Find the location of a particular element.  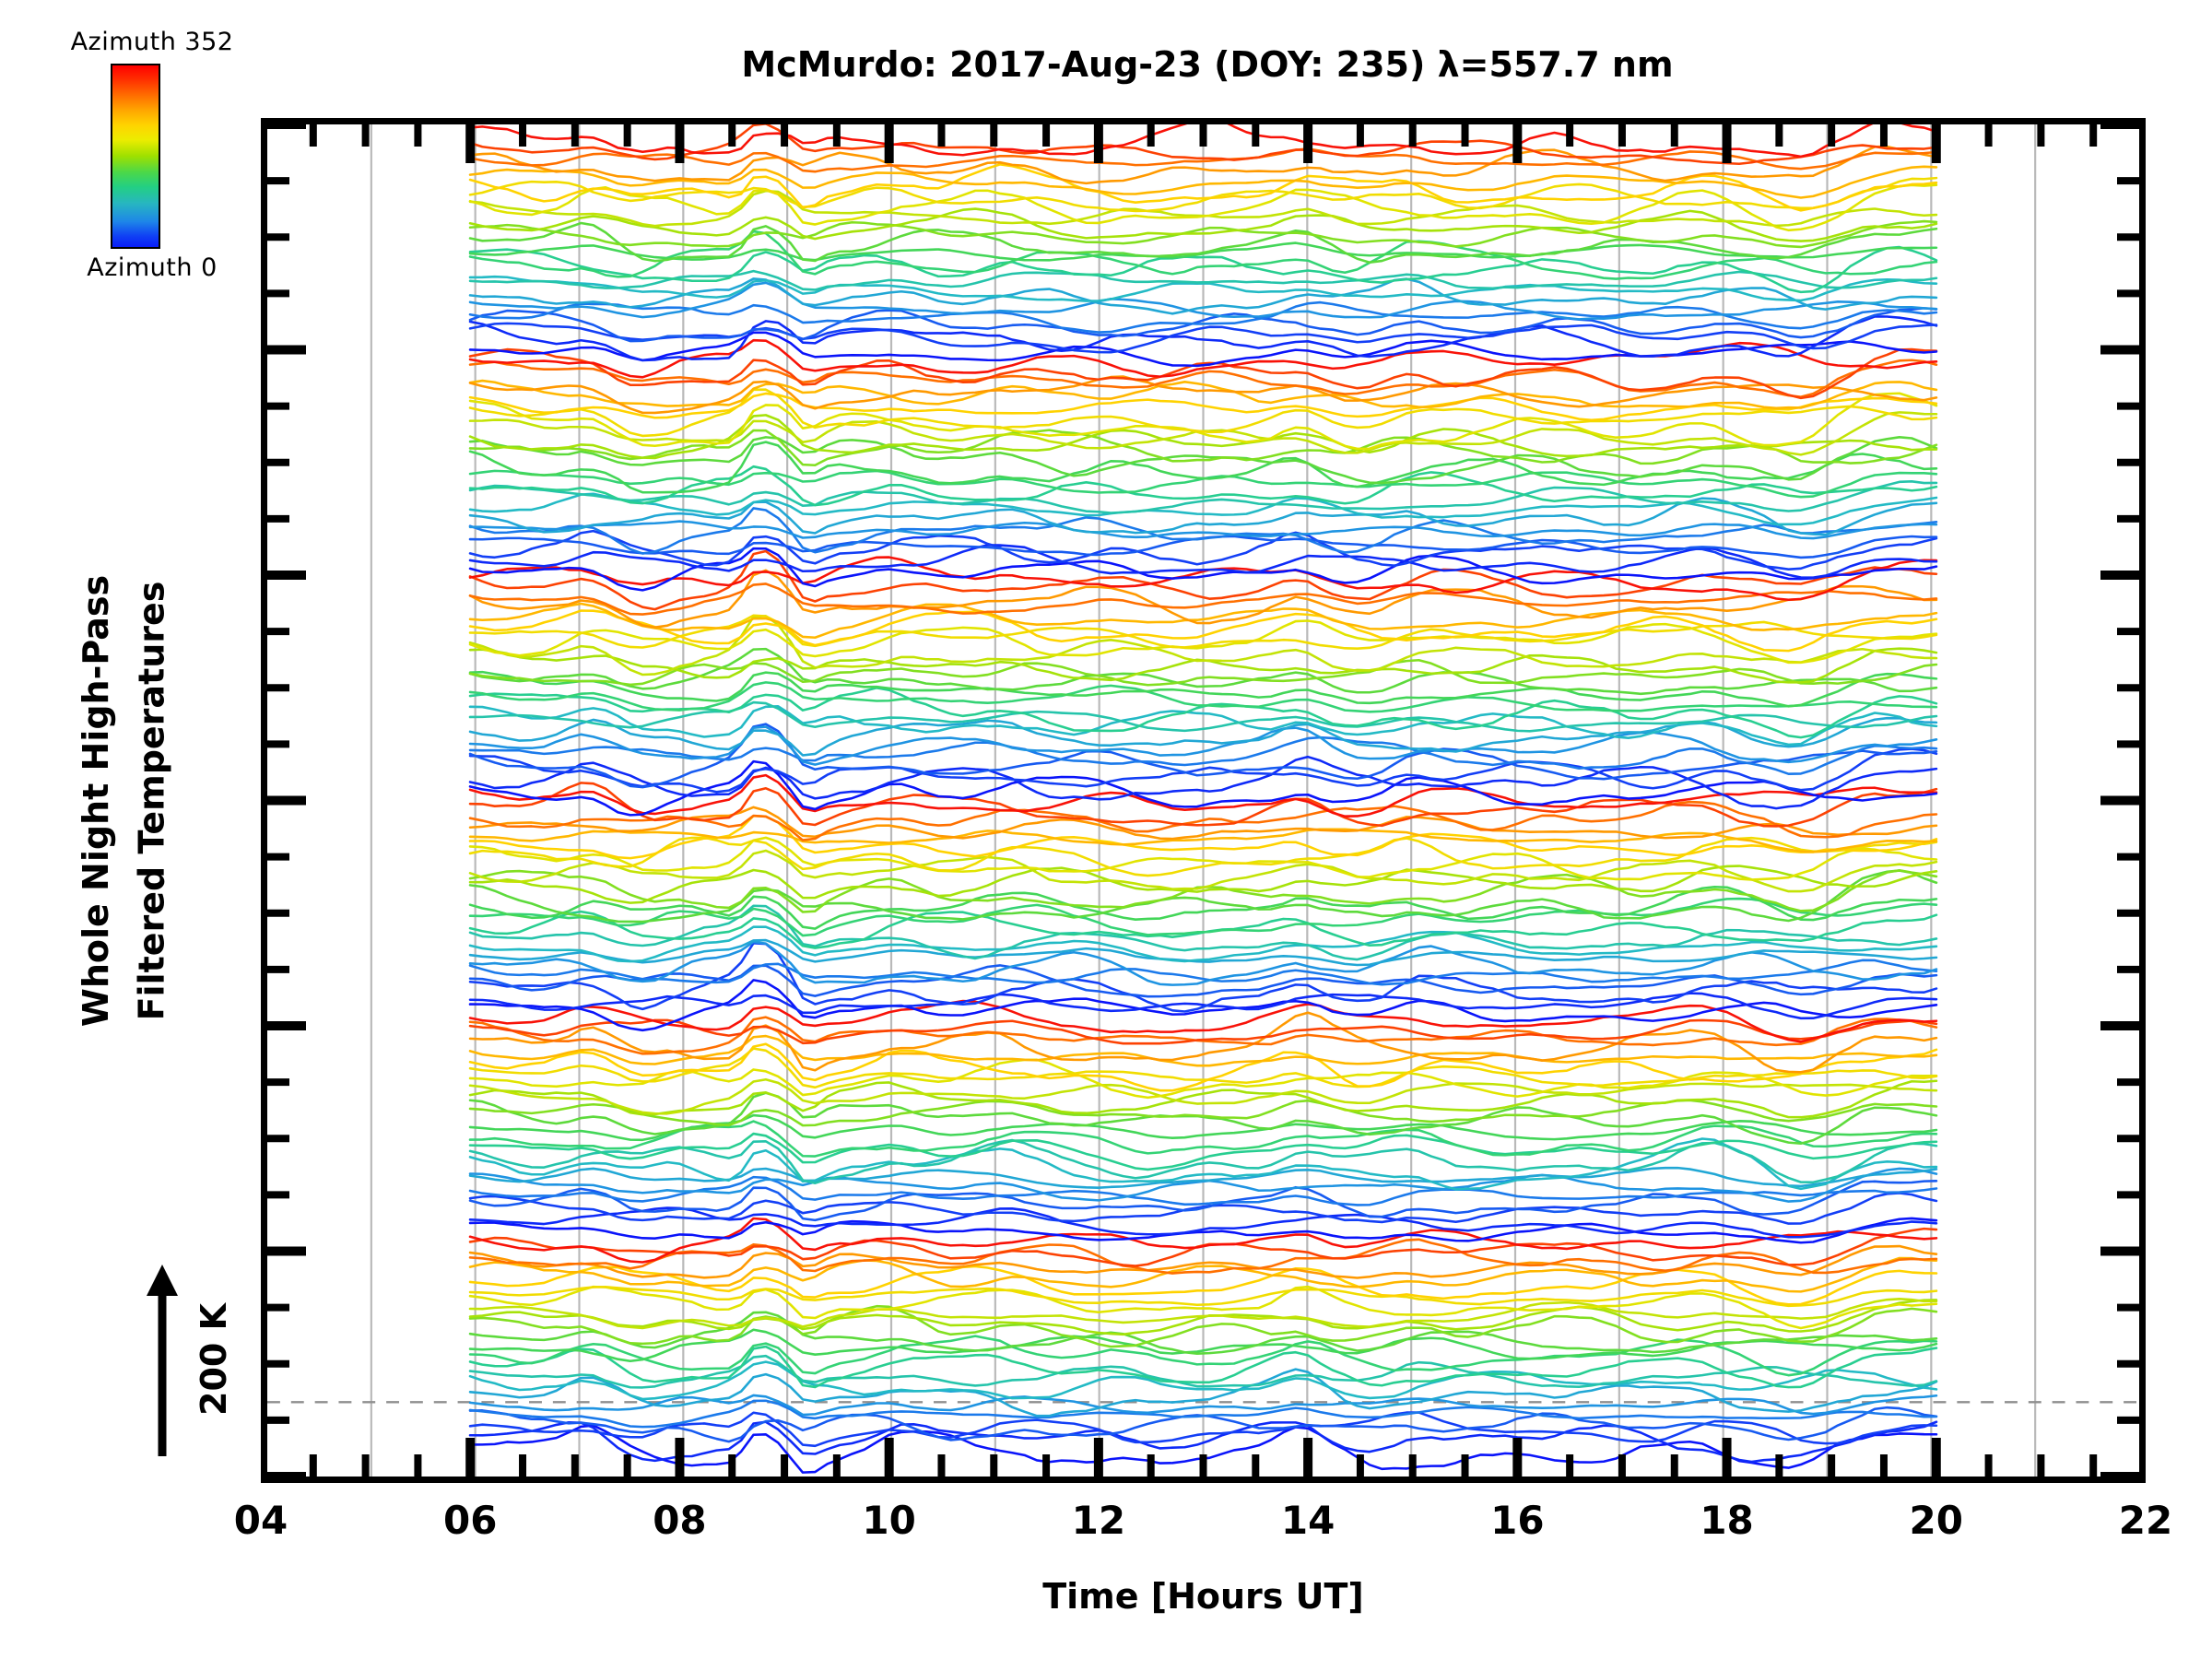

colorbar-max-label: Azimuth 352 is located at coordinates (152, 42).